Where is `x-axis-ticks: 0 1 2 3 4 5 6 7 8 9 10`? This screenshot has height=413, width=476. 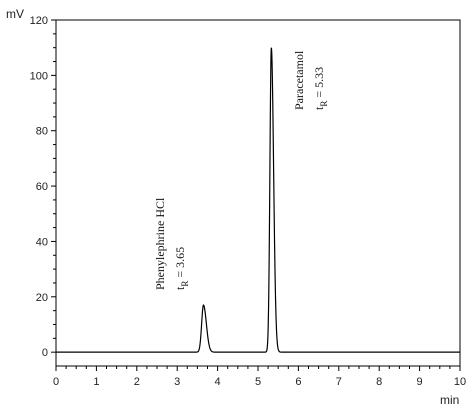
x-axis-ticks: 0 1 2 3 4 5 6 7 8 9 10 is located at coordinates (259, 377).